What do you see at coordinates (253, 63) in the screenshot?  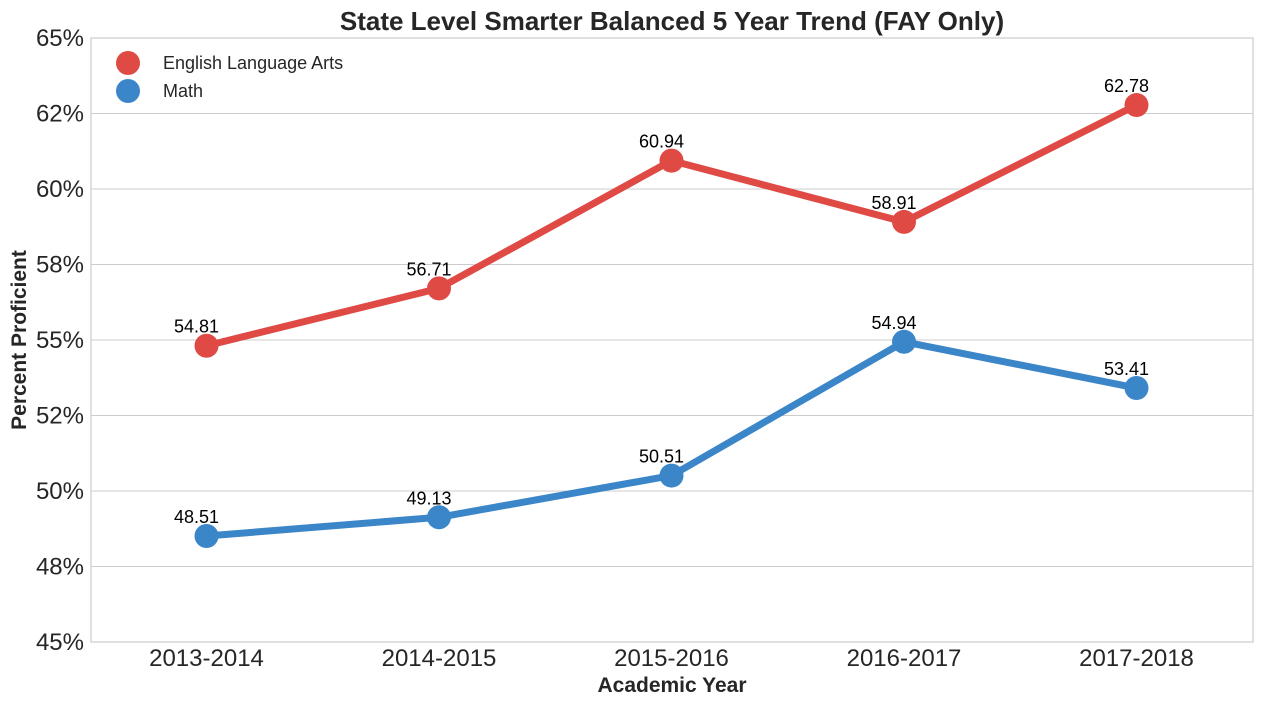 I see `legend-label: English Language Arts` at bounding box center [253, 63].